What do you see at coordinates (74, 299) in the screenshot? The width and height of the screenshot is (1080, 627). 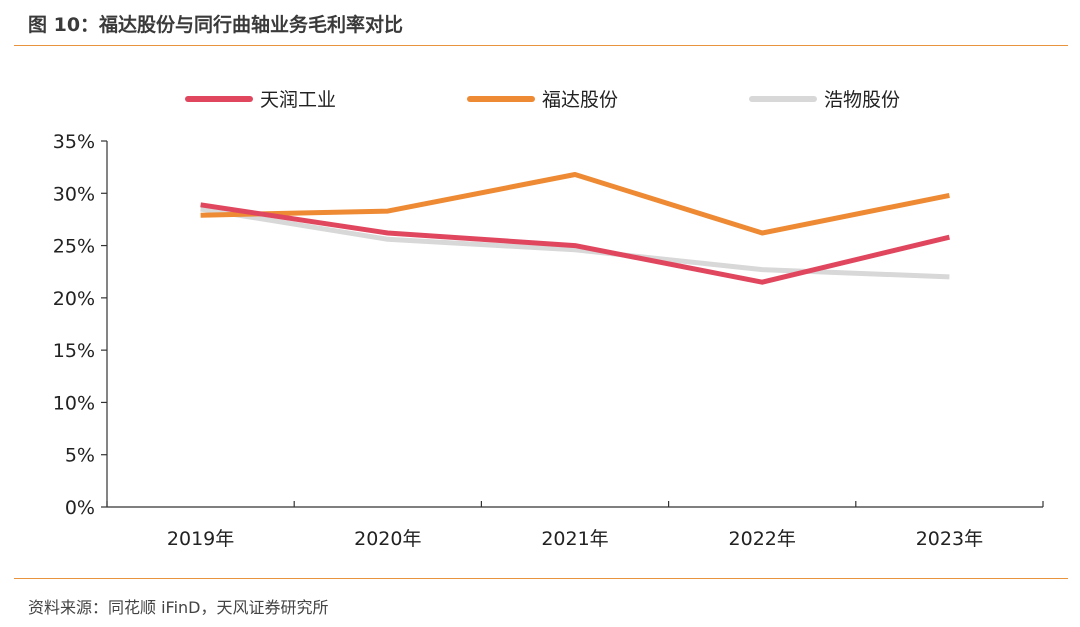 I see `y-tick-label: 20%` at bounding box center [74, 299].